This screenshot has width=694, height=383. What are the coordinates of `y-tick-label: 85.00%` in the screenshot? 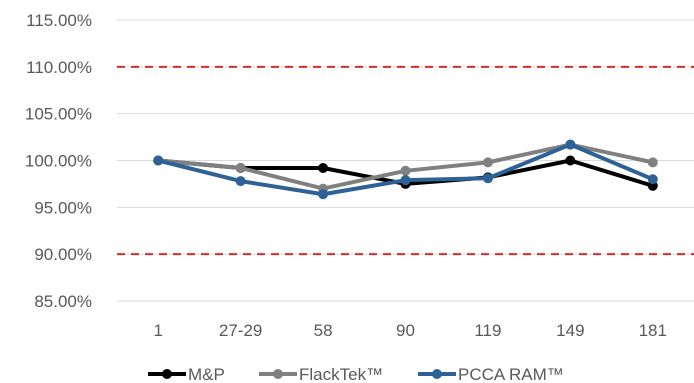 It's located at (63, 301).